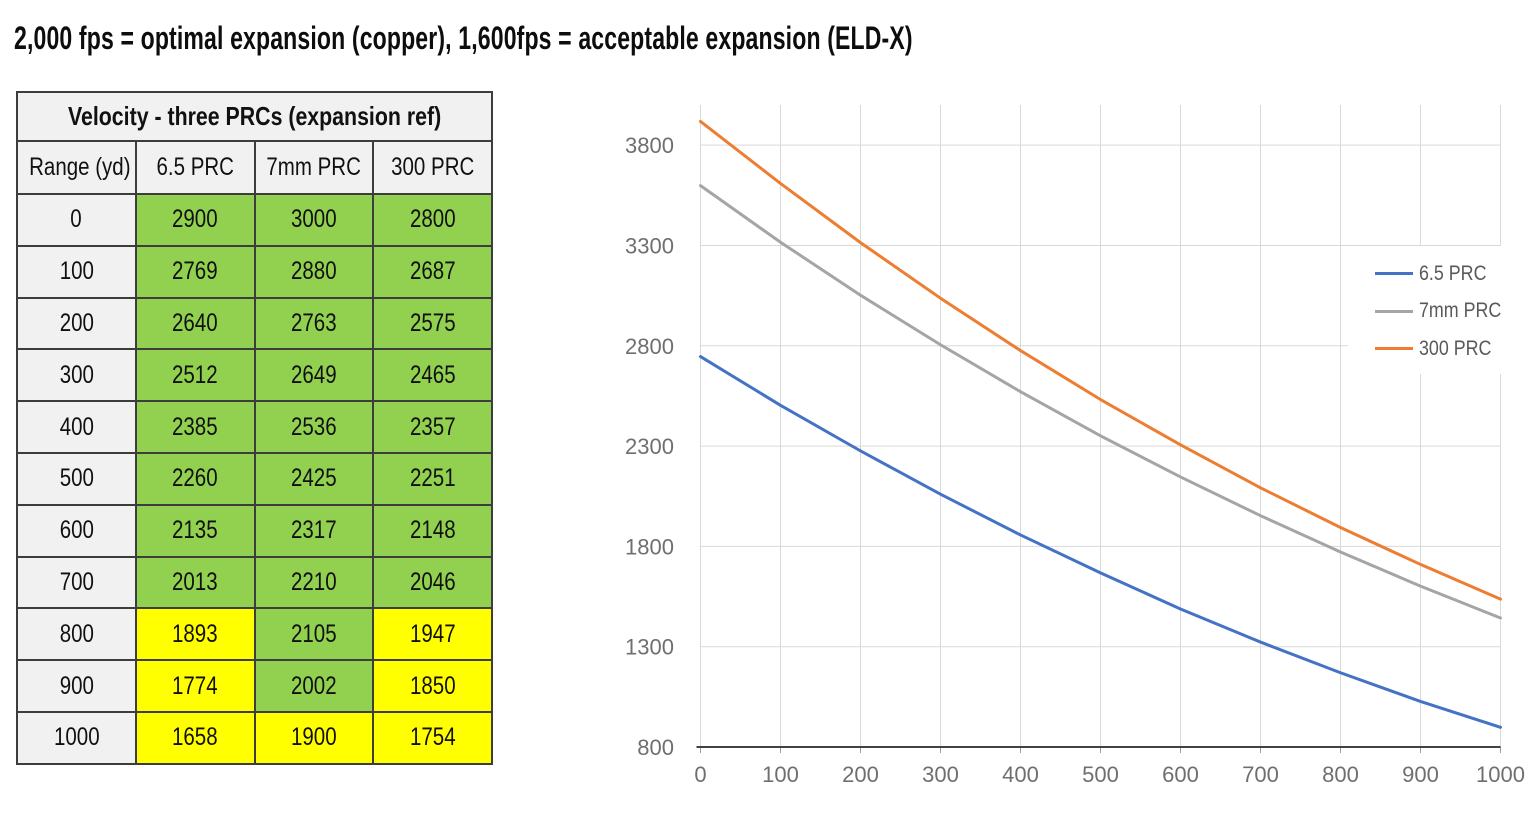 This screenshot has width=1536, height=824. What do you see at coordinates (432, 375) in the screenshot?
I see `value-cell: 2465` at bounding box center [432, 375].